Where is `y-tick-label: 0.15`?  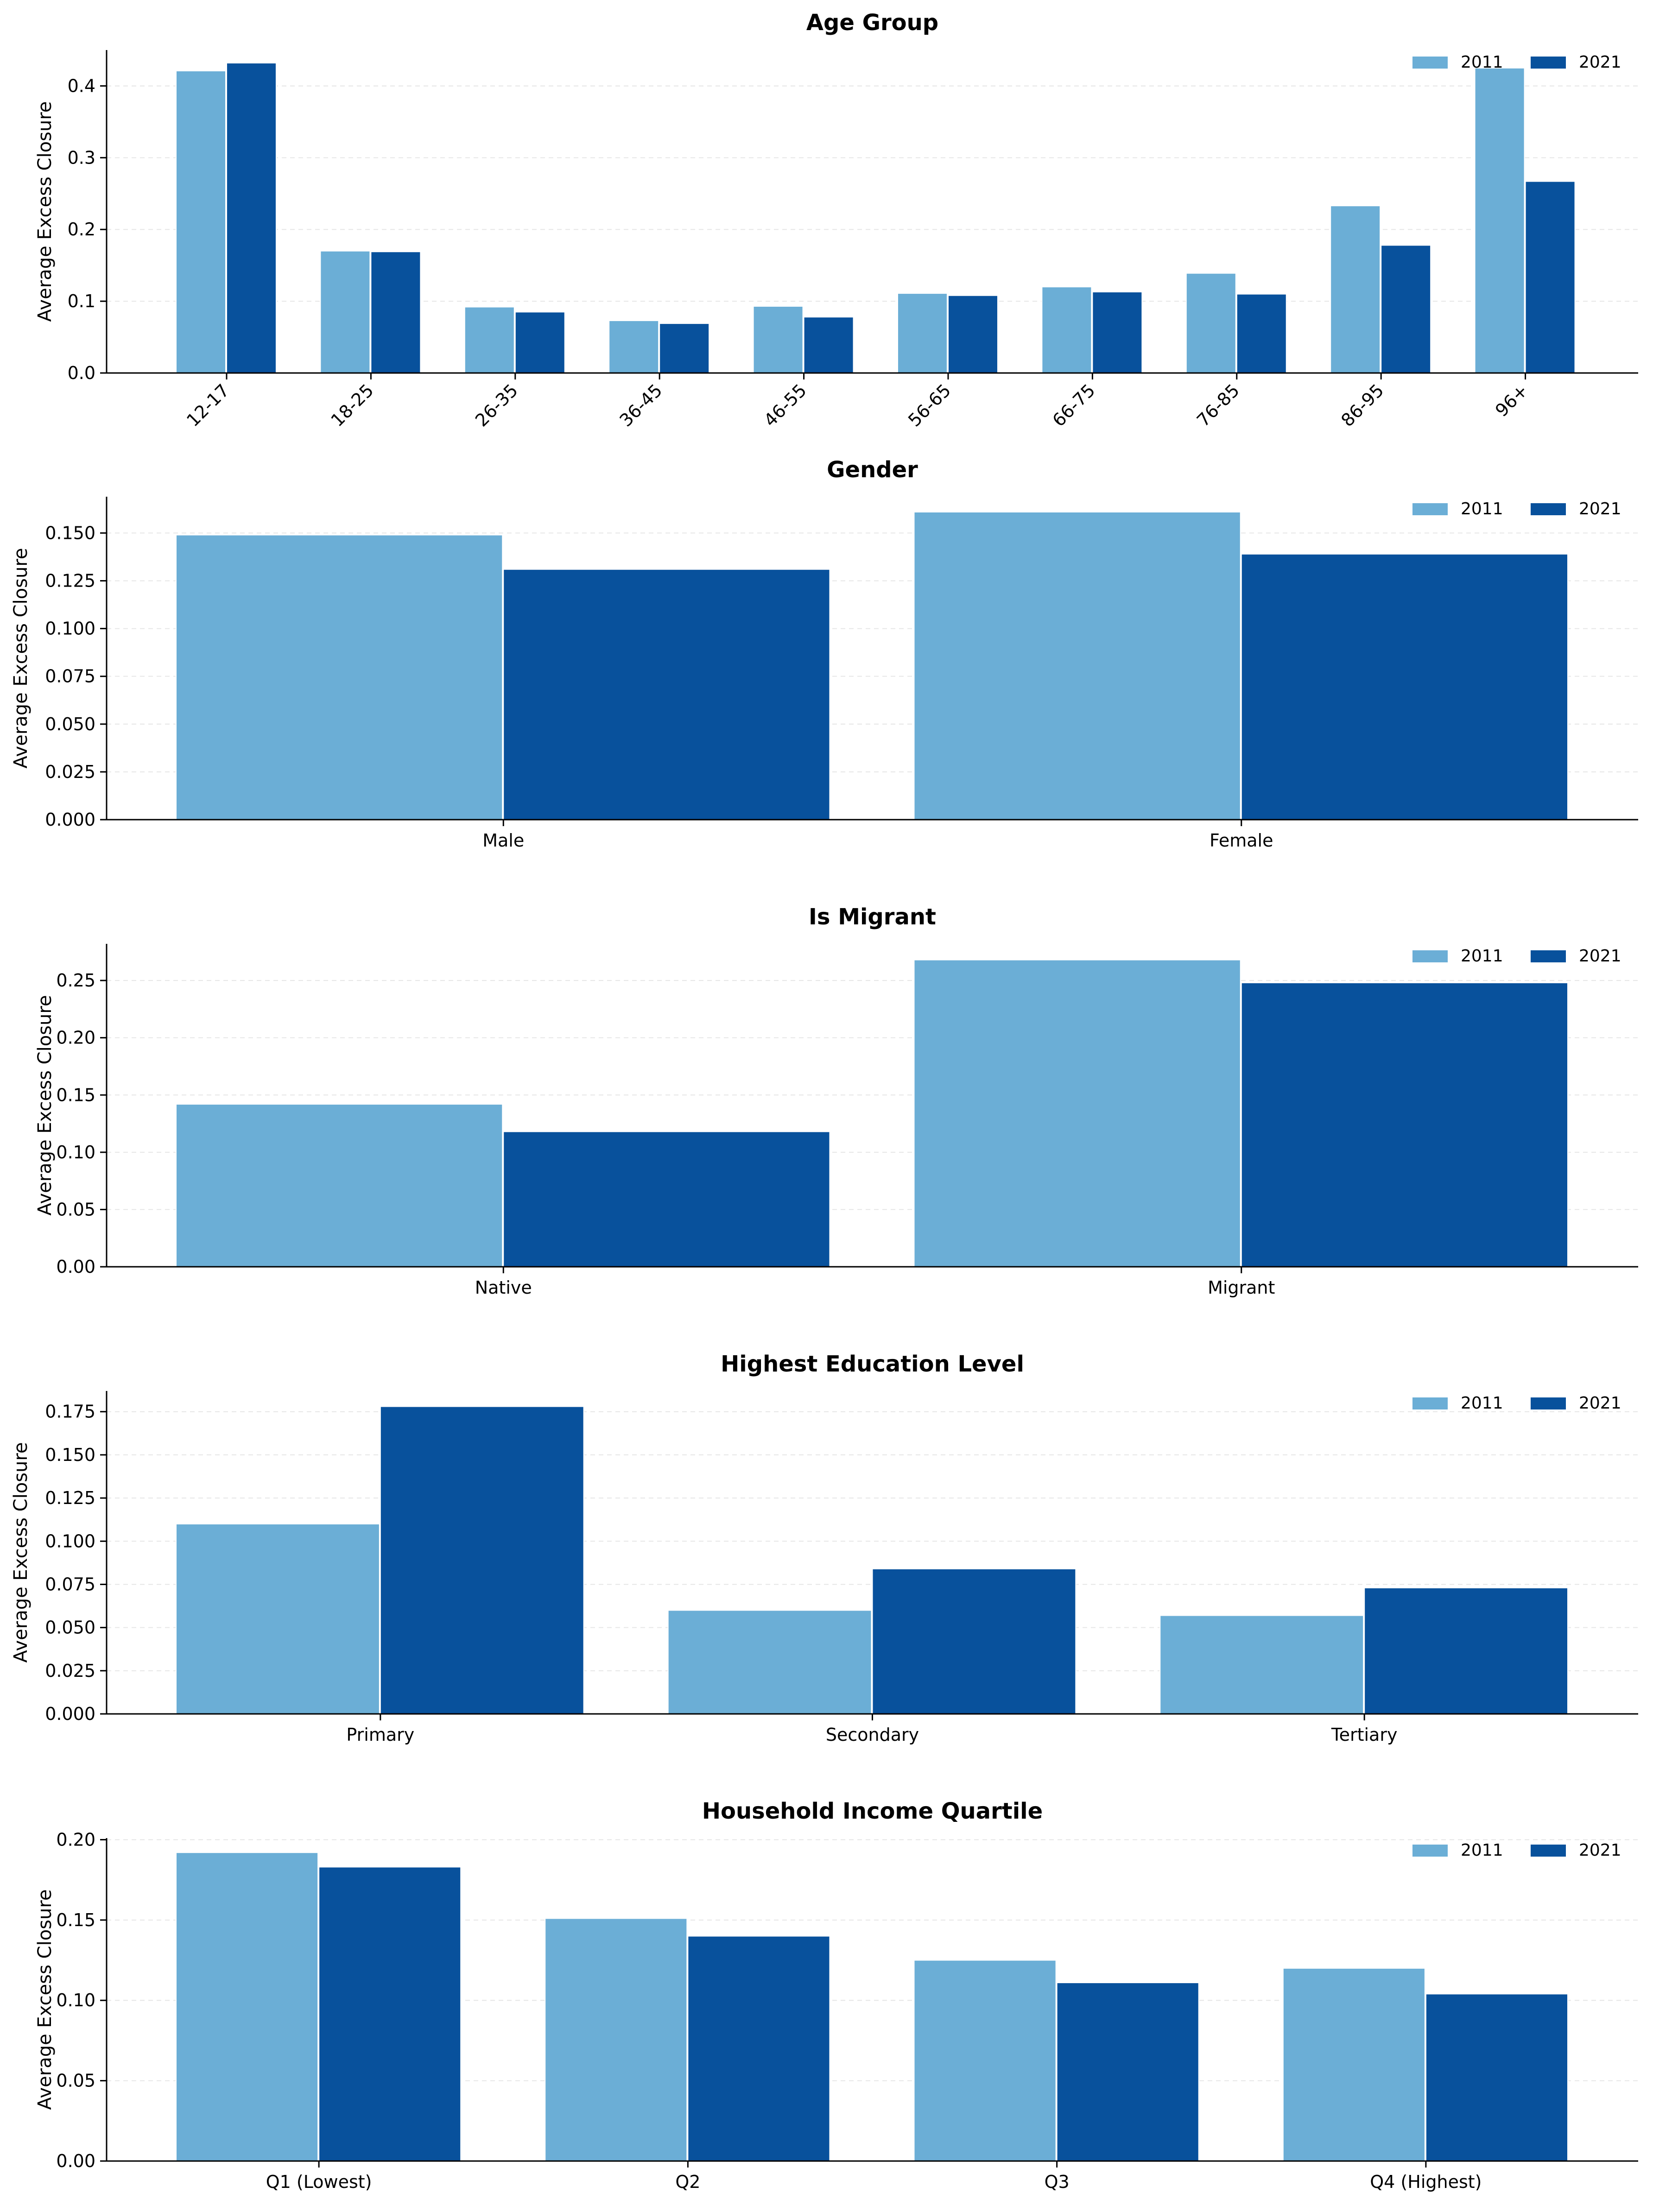 y-tick-label: 0.15 is located at coordinates (76, 1095).